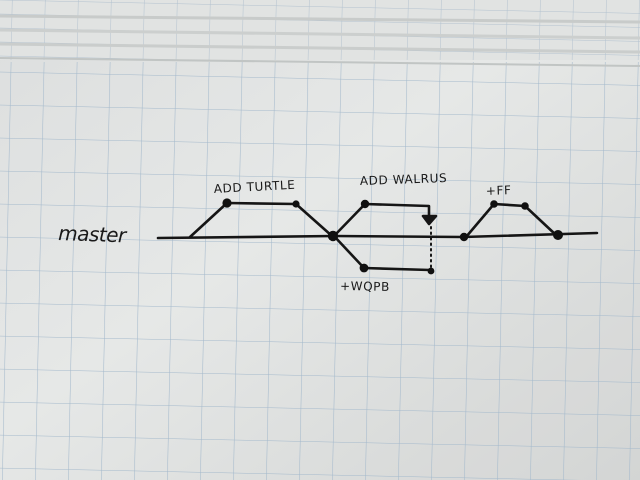  I want to click on label-ff: +FF, so click(499, 190).